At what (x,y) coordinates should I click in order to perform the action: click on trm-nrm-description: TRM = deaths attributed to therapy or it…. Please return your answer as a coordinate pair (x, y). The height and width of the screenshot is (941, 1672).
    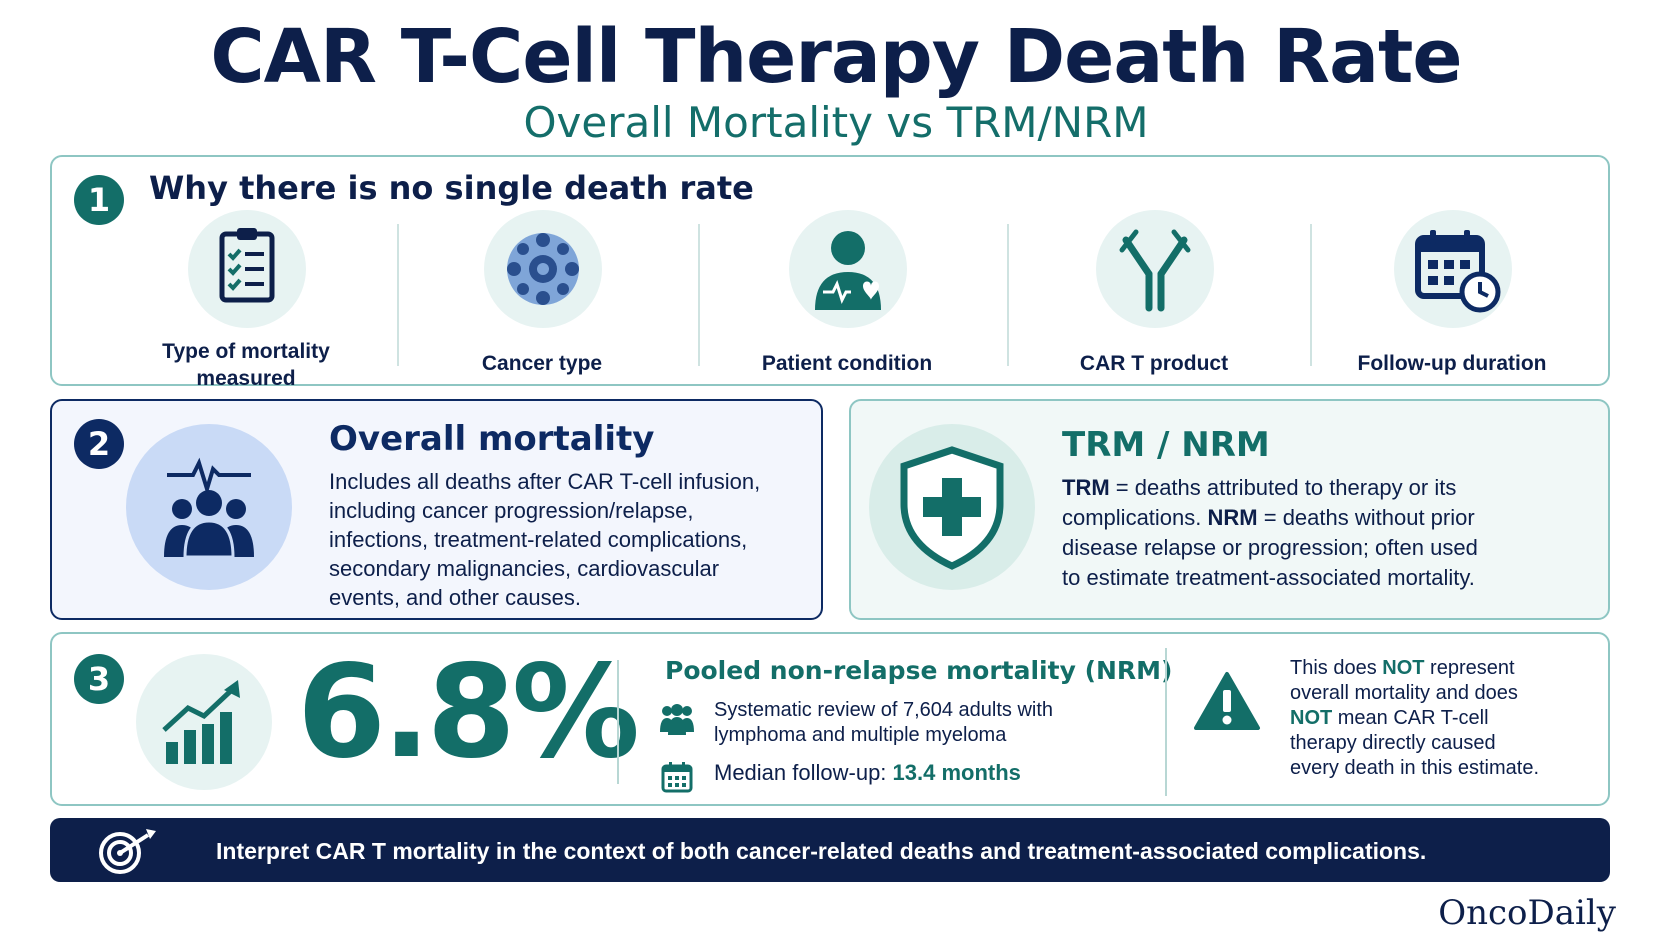
    Looking at the image, I should click on (1270, 532).